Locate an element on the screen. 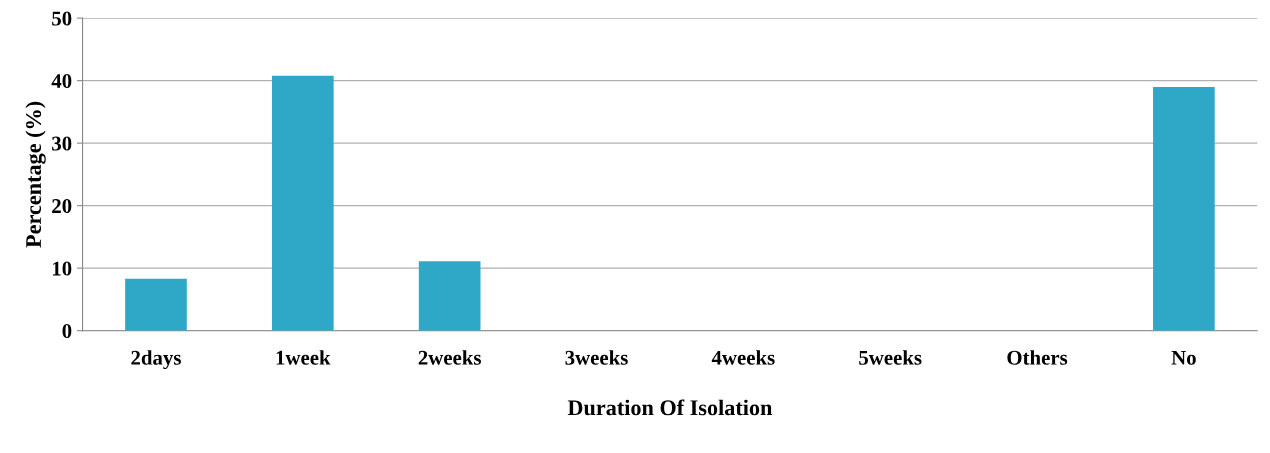 This screenshot has width=1270, height=453. x-tick-label: 3weeks is located at coordinates (596, 357).